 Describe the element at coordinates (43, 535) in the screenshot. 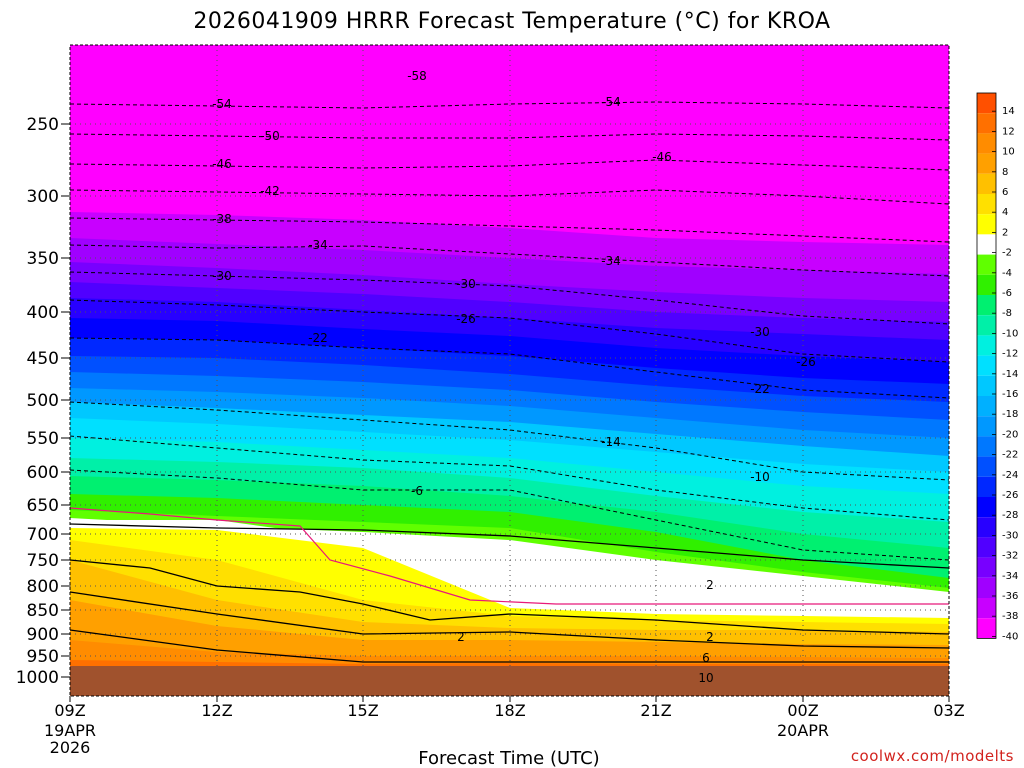

I see `y-tick-label: 700` at that location.